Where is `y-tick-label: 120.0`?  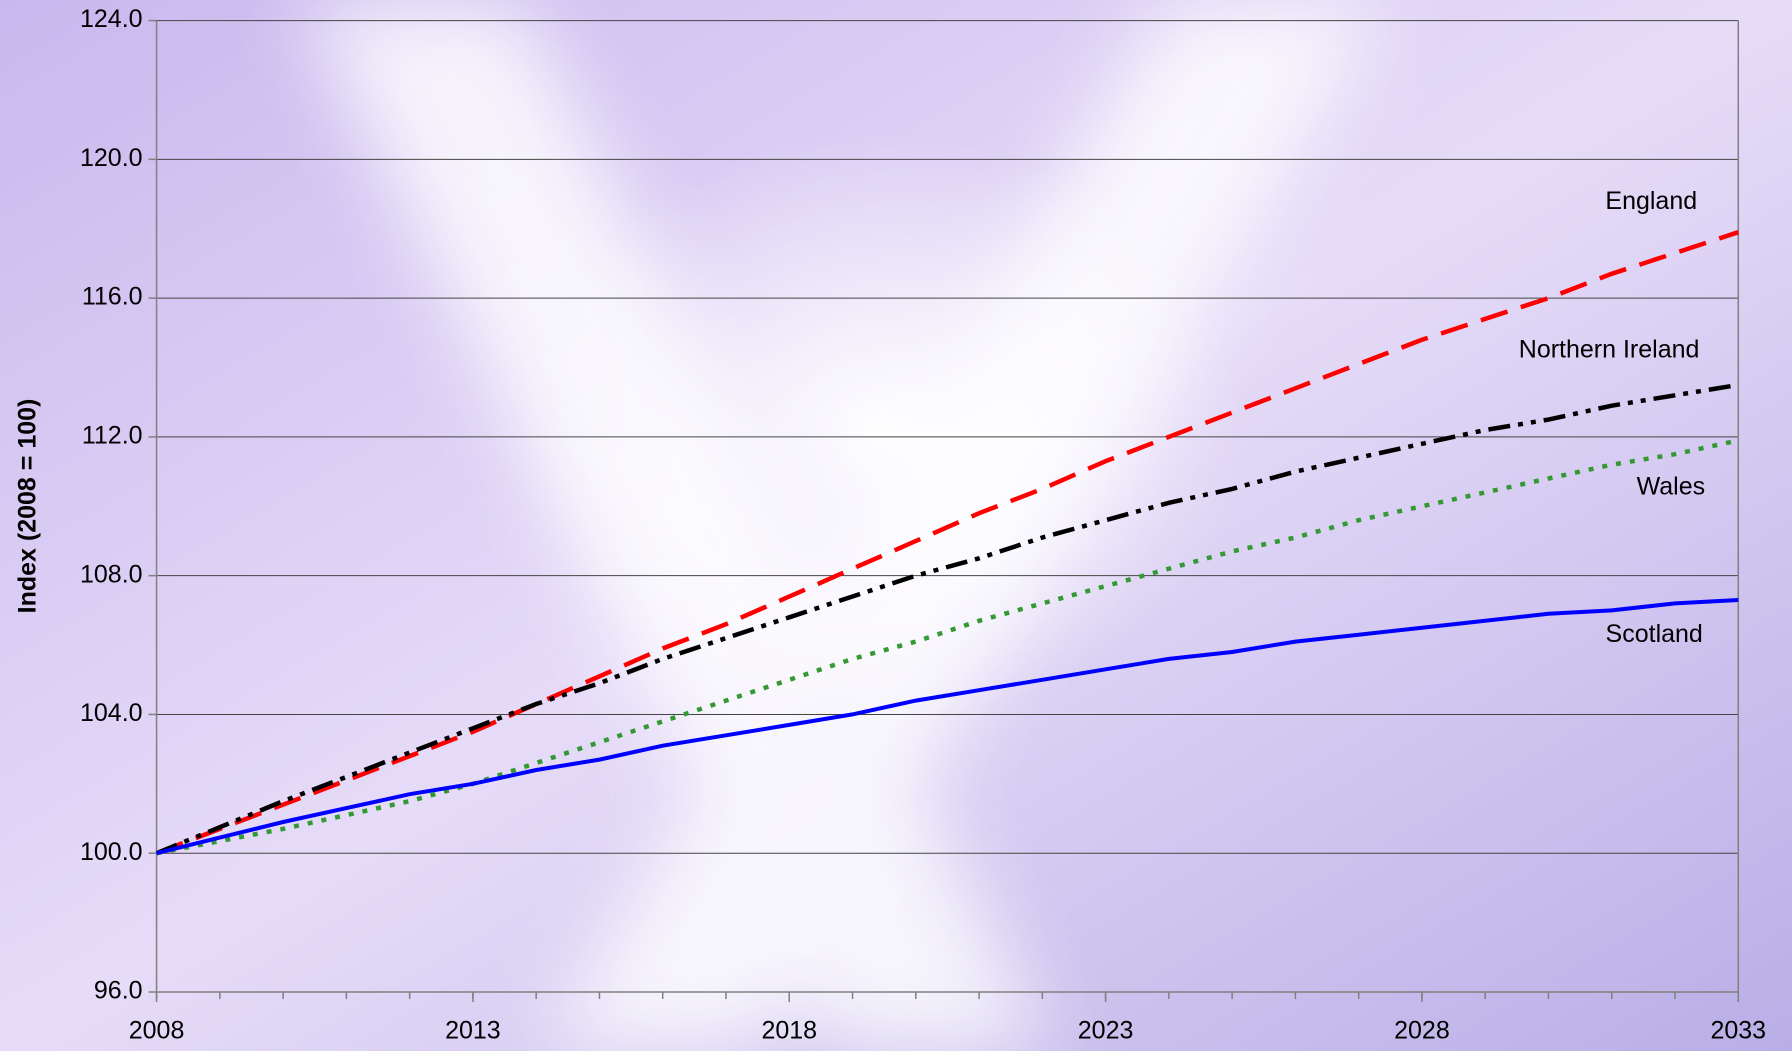
y-tick-label: 120.0 is located at coordinates (111, 158).